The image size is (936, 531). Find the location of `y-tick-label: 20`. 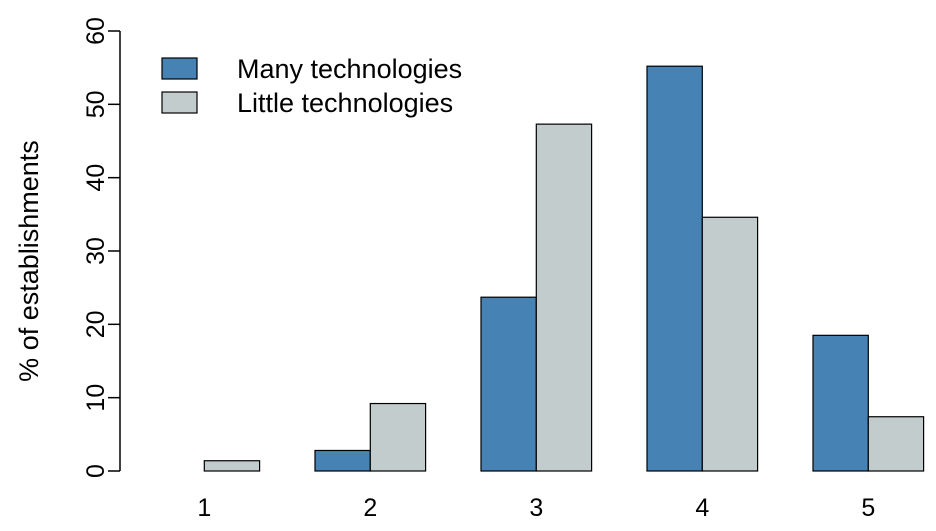

y-tick-label: 20 is located at coordinates (96, 324).